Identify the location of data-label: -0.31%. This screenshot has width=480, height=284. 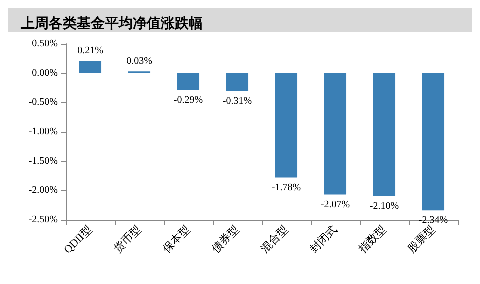
(237, 102).